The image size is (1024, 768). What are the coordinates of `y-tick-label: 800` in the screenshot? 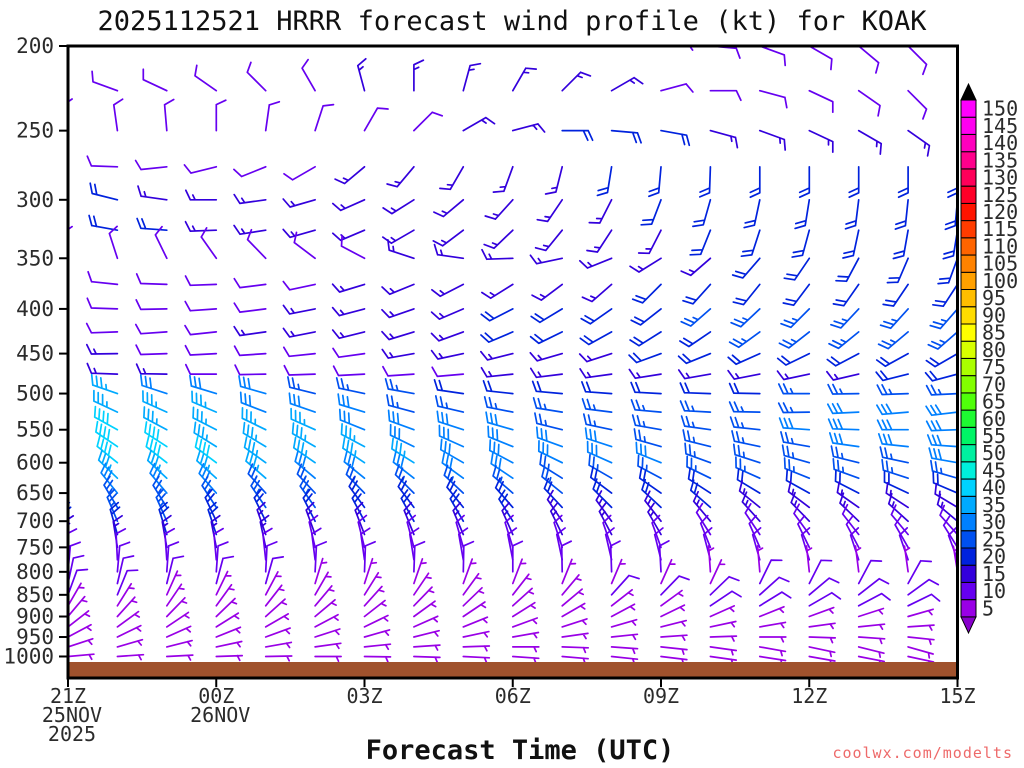 It's located at (35, 572).